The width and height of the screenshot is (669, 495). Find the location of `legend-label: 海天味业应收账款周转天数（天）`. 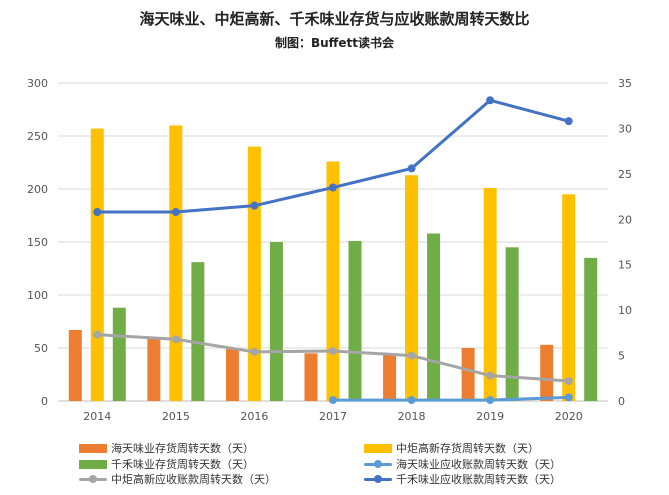

legend-label: 海天味业应收账款周转天数（天） is located at coordinates (478, 464).